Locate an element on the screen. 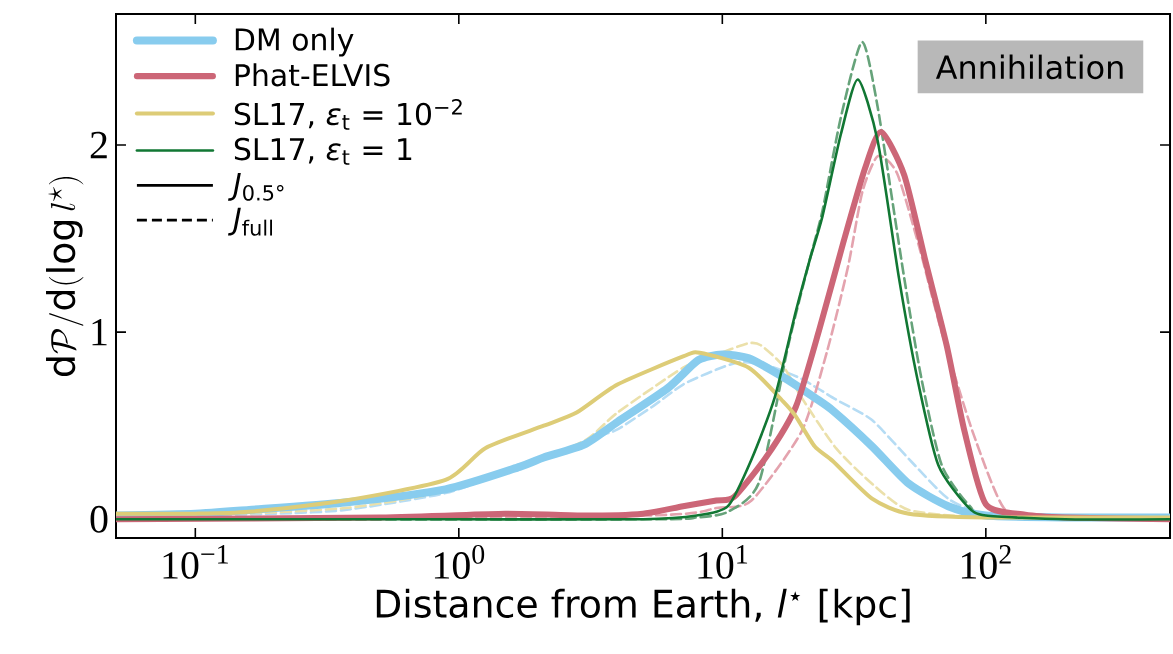  annotation: Annihilation is located at coordinates (1029, 67).